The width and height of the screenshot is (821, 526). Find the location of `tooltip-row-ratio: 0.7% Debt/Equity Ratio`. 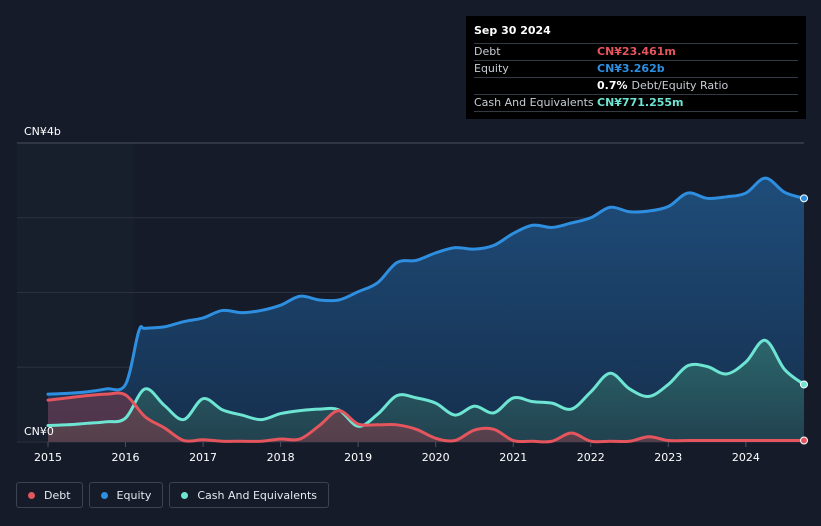

tooltip-row-ratio: 0.7% Debt/Equity Ratio is located at coordinates (636, 85).